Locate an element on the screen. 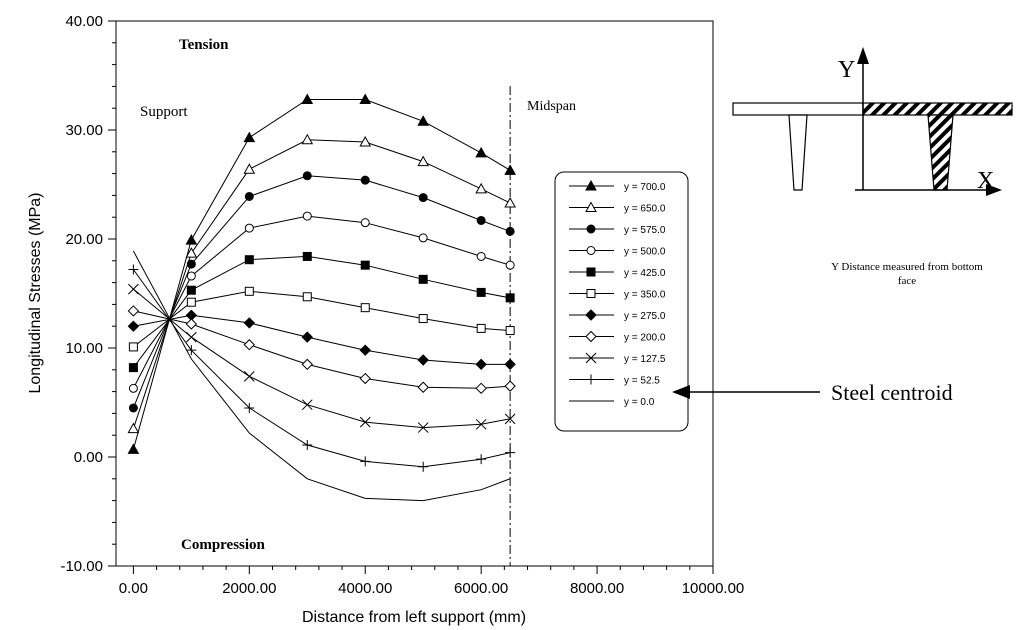  legend-label: y = 650.0 is located at coordinates (645, 209).